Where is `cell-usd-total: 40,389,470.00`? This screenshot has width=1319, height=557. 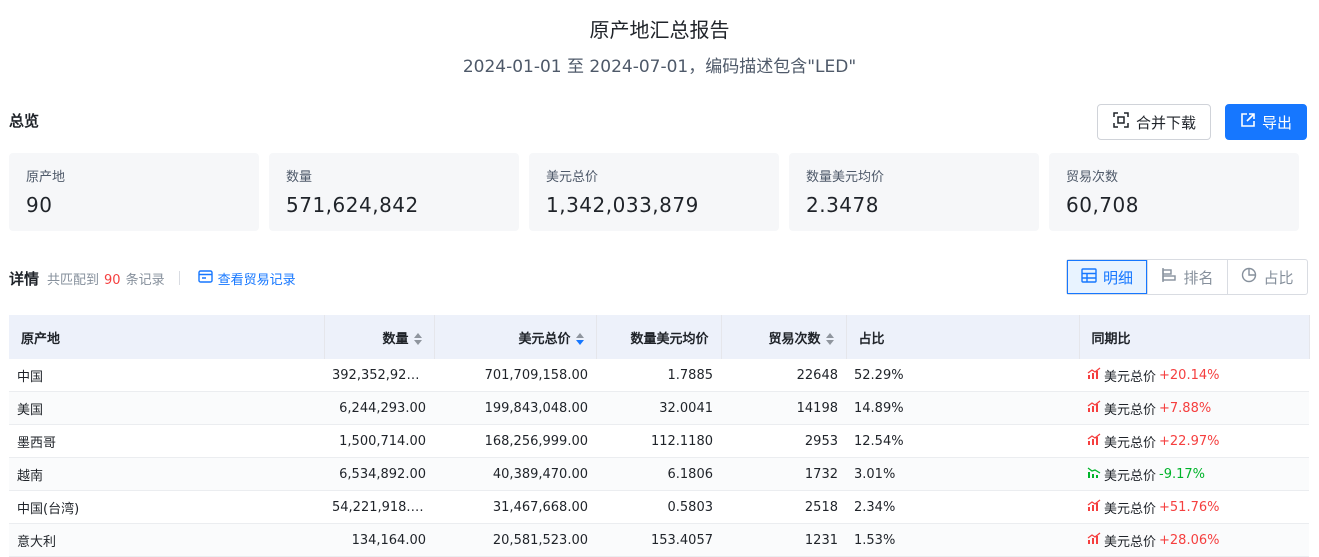
cell-usd-total: 40,389,470.00 is located at coordinates (515, 474).